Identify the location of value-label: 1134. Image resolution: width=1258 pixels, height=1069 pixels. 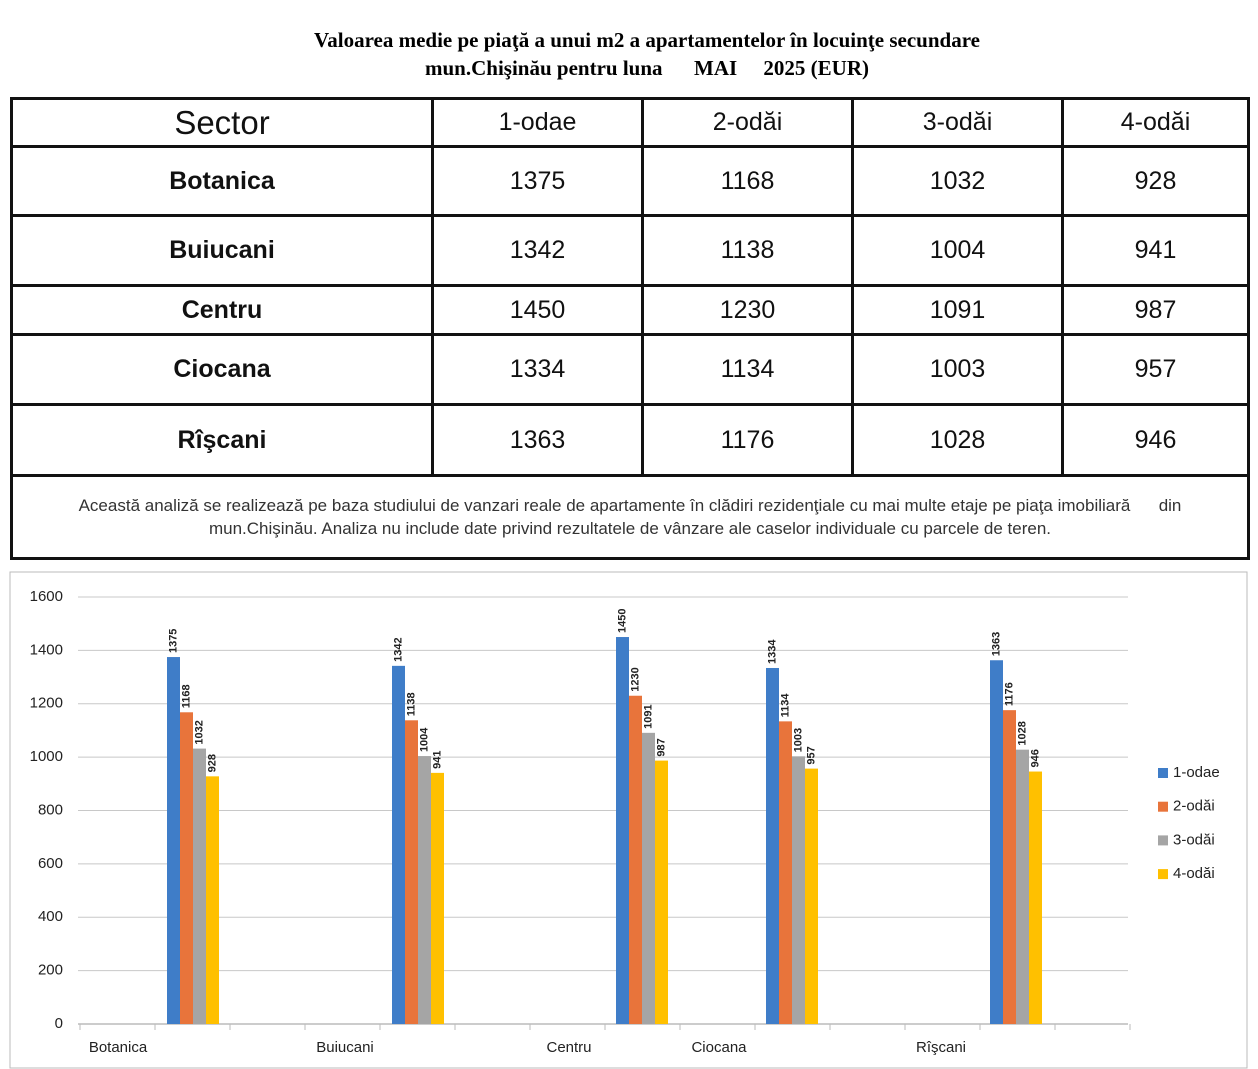
(785, 705).